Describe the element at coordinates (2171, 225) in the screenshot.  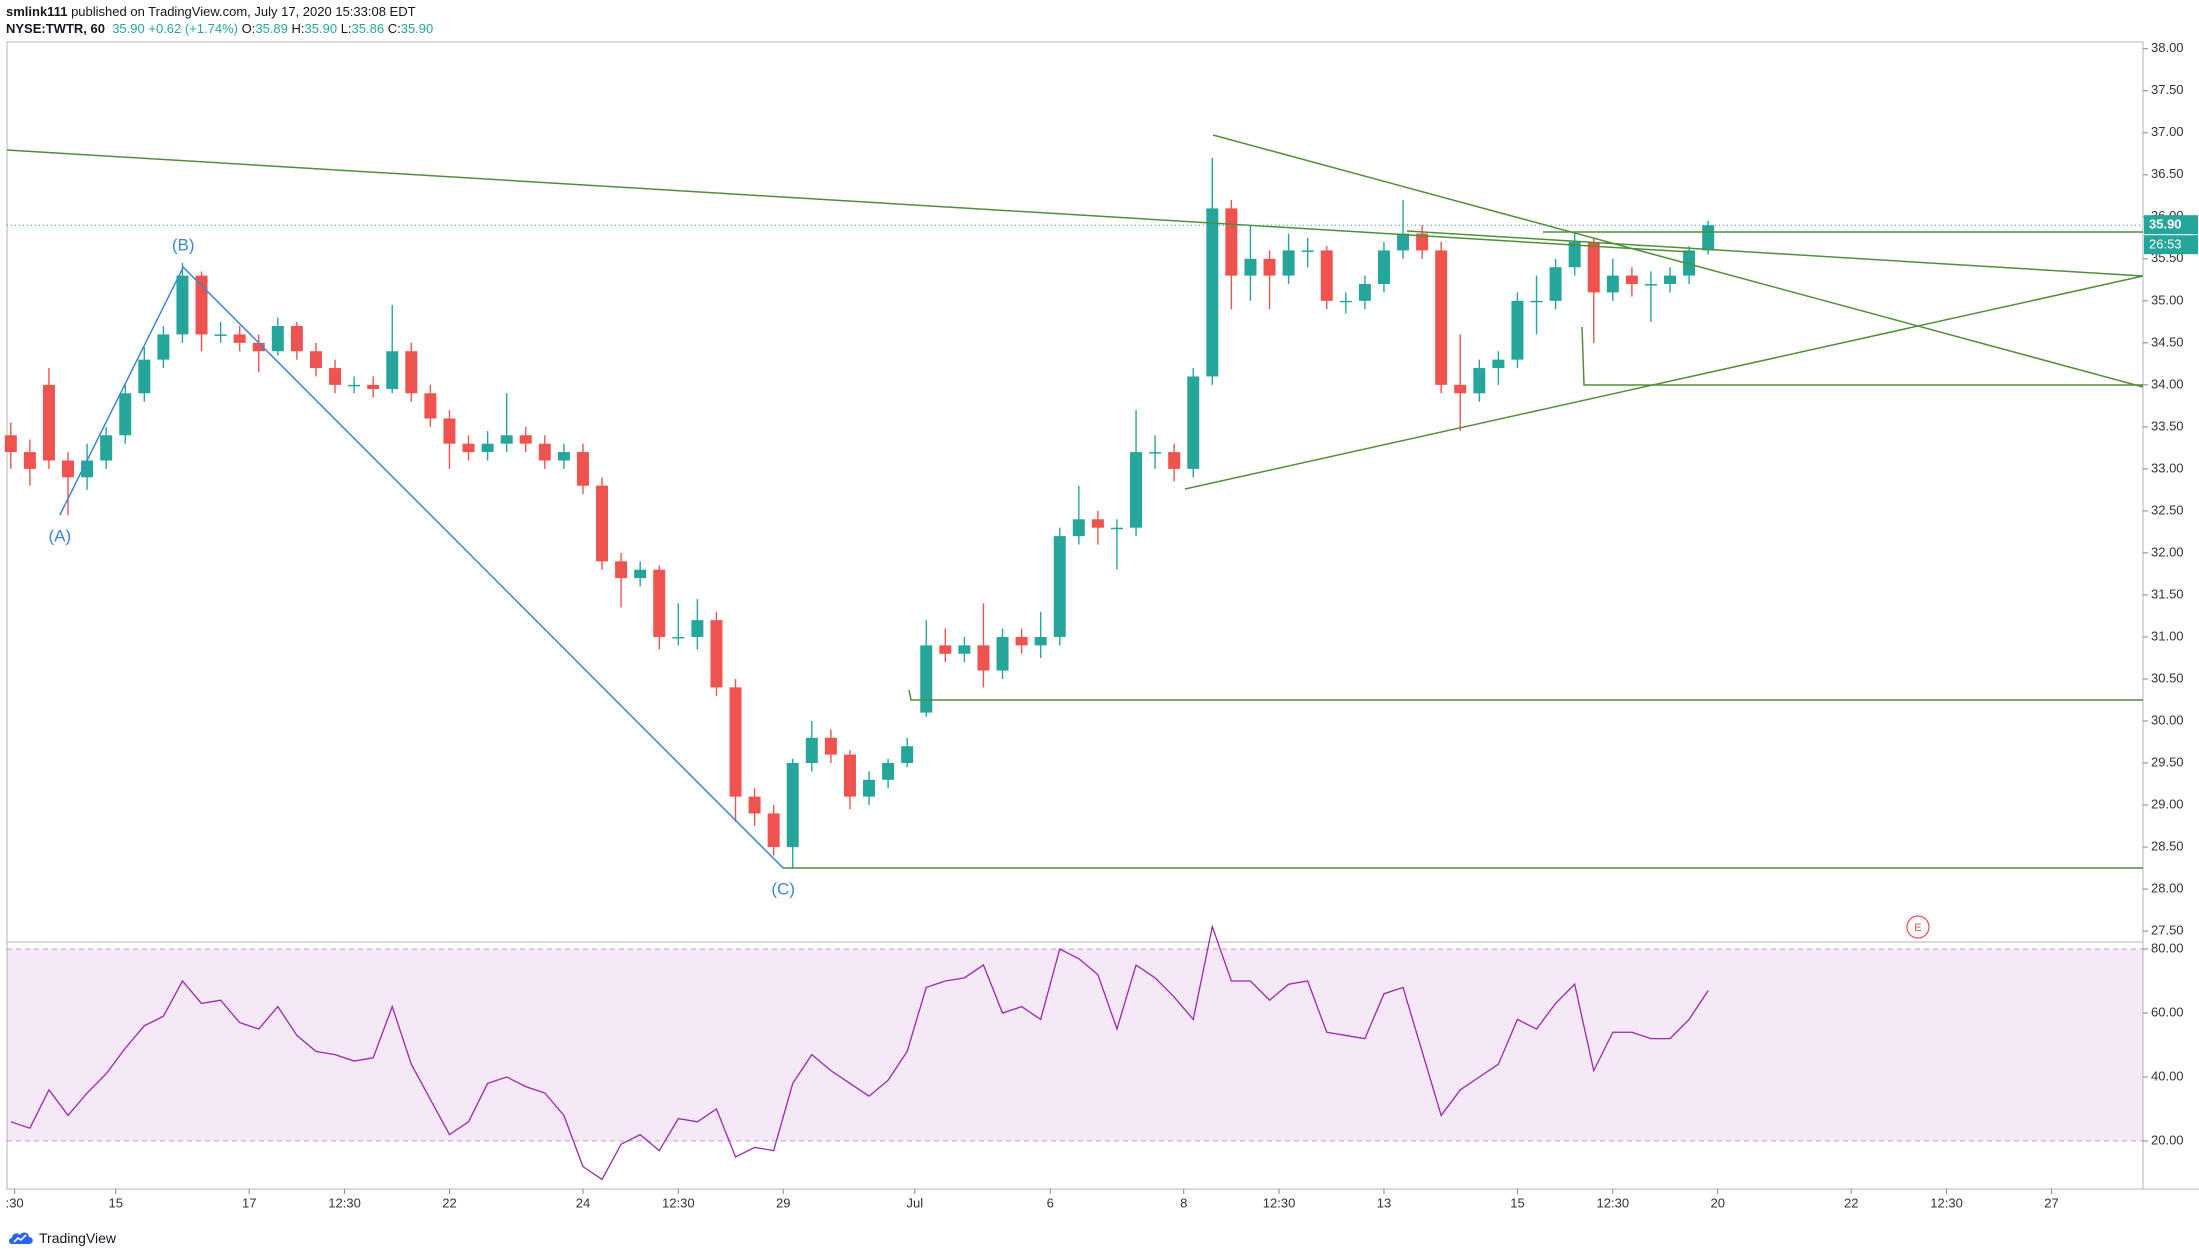
I see `price-box` at that location.